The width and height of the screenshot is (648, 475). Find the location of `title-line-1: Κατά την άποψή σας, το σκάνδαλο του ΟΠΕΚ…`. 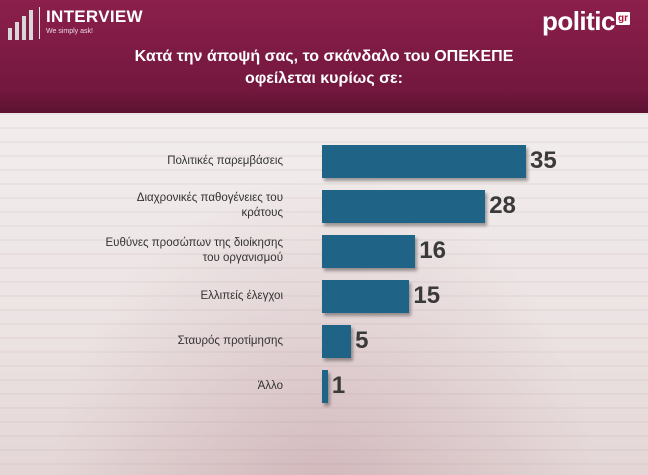

title-line-1: Κατά την άποψή σας, το σκάνδαλο του ΟΠΕΚ… is located at coordinates (324, 56).